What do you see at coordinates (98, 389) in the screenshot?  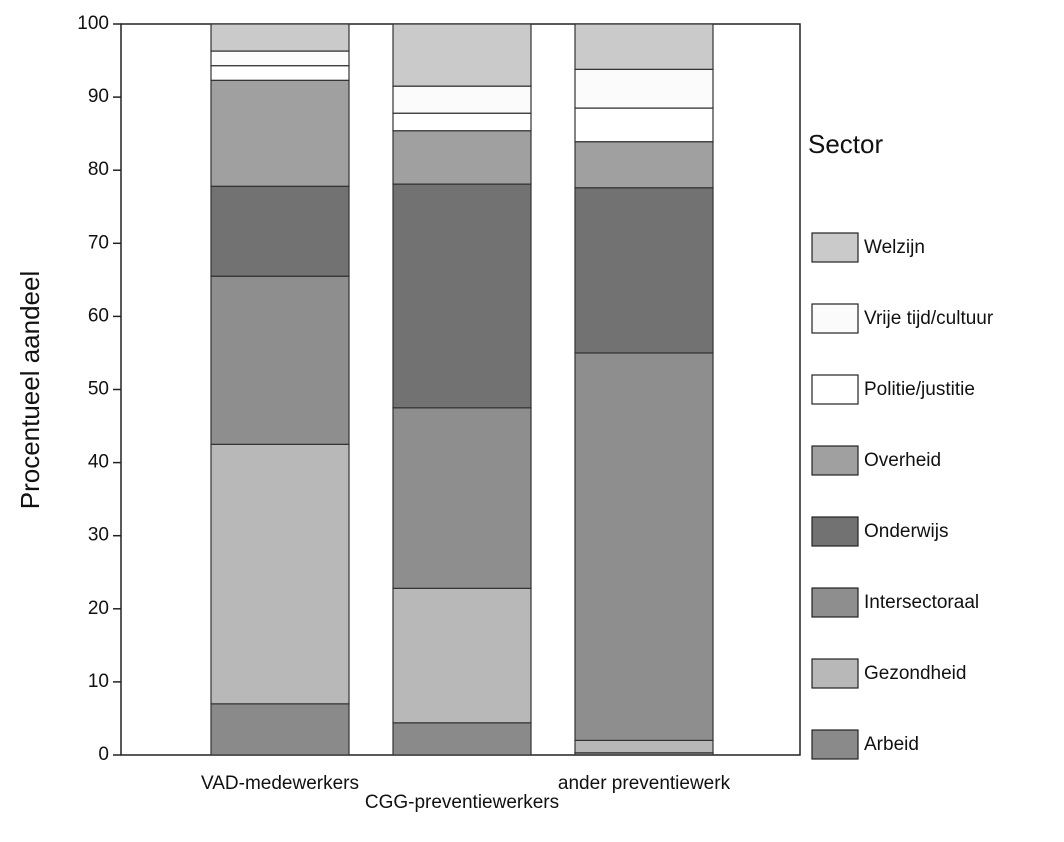 I see `y-tick-label: 50` at bounding box center [98, 389].